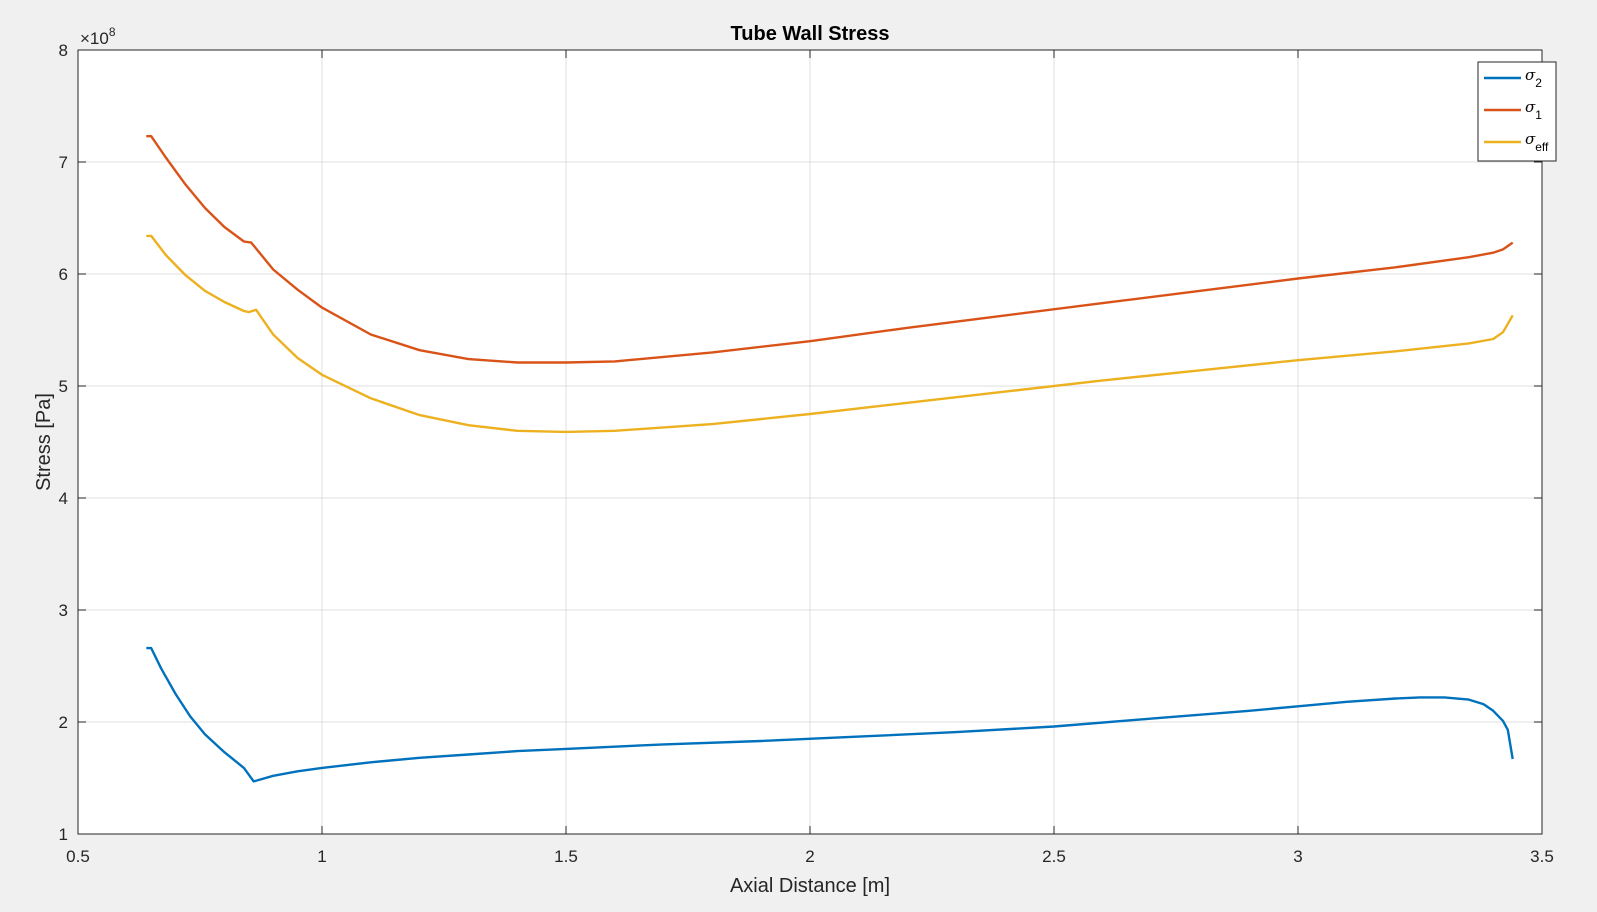 This screenshot has width=1597, height=912. Describe the element at coordinates (1542, 856) in the screenshot. I see `x-tick-label: 3.5` at that location.